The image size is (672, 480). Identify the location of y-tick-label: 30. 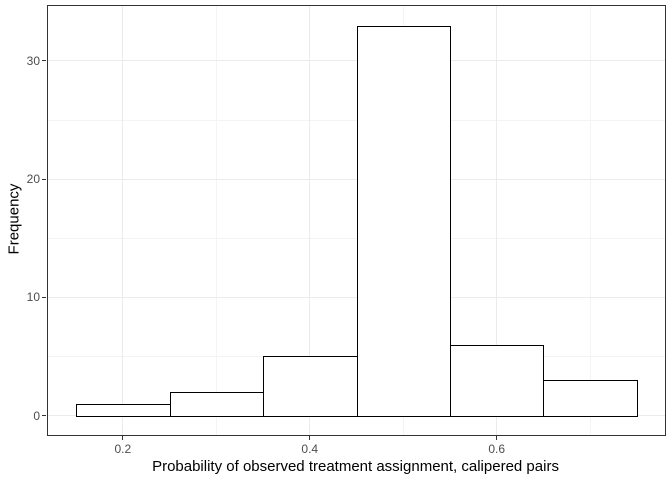
(33, 60).